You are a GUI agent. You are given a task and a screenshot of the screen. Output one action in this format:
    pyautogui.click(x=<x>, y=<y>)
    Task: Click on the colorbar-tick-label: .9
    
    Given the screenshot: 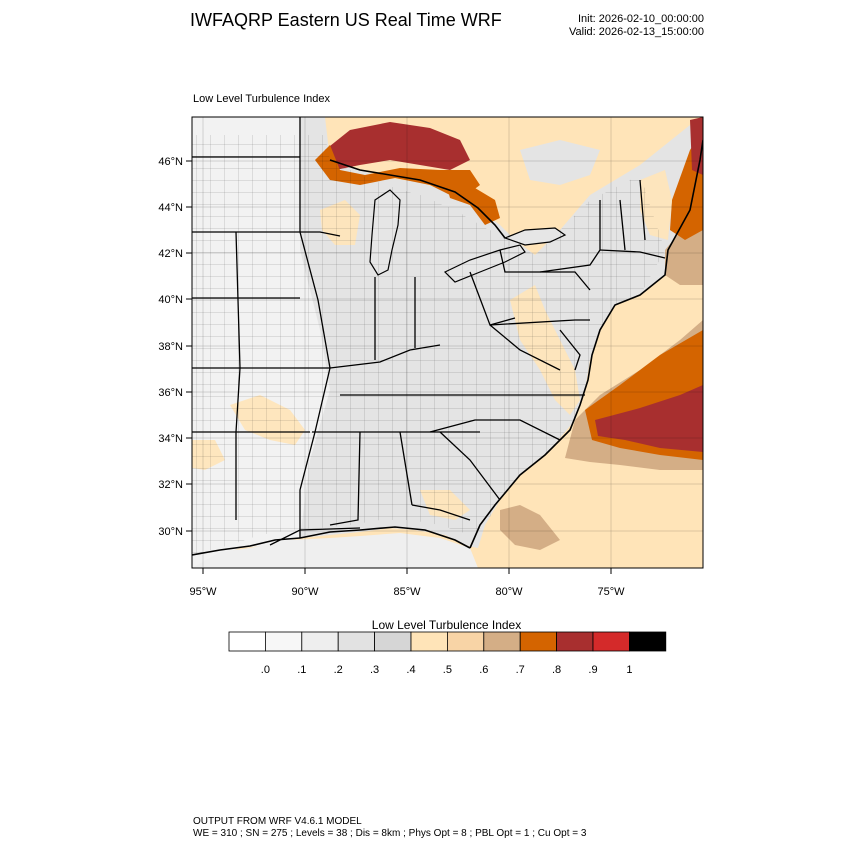 What is the action you would take?
    pyautogui.click(x=592, y=670)
    